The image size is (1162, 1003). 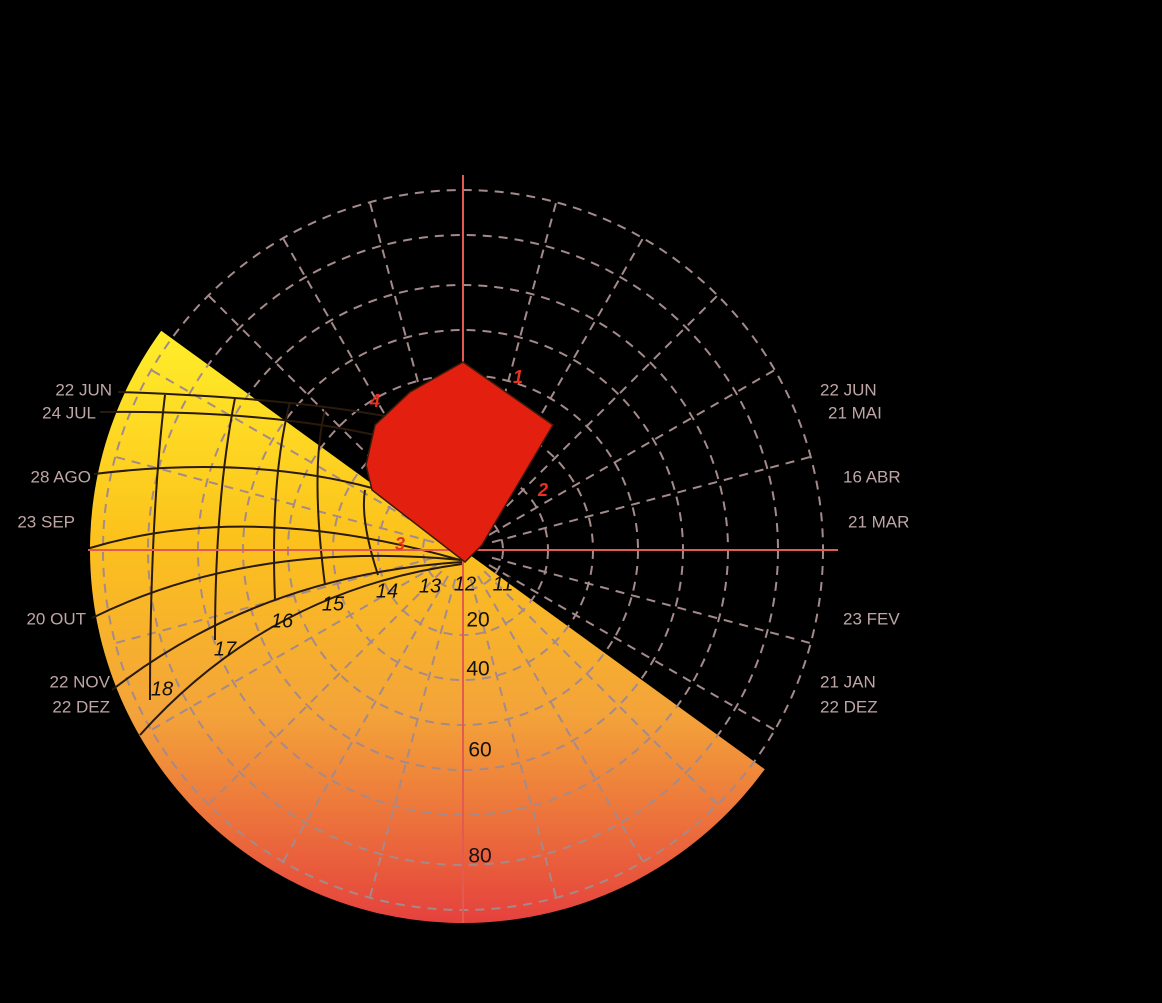 What do you see at coordinates (80, 681) in the screenshot?
I see `date-label: 22 NOV` at bounding box center [80, 681].